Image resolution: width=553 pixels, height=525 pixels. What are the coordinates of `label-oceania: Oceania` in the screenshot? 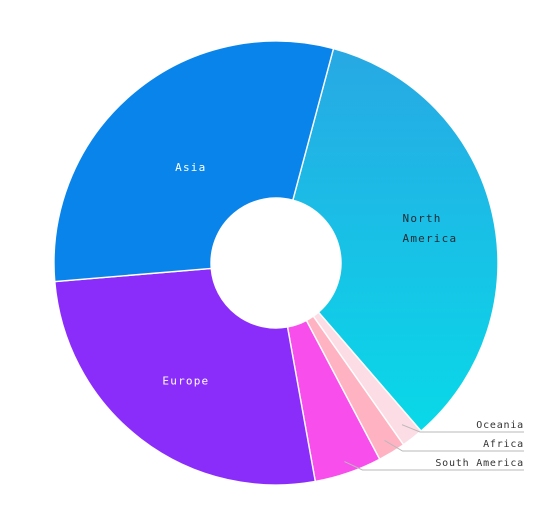 It's located at (500, 425).